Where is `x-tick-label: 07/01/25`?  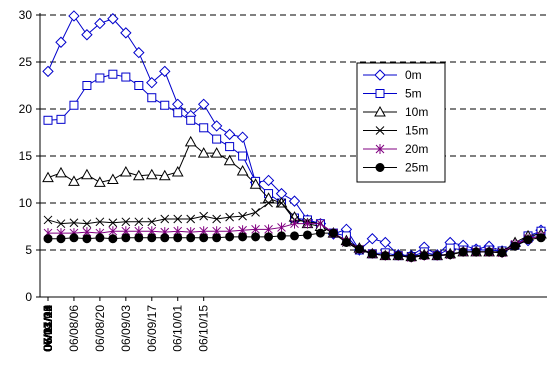 x-tick-label: 07/01/25 is located at coordinates (48, 328).